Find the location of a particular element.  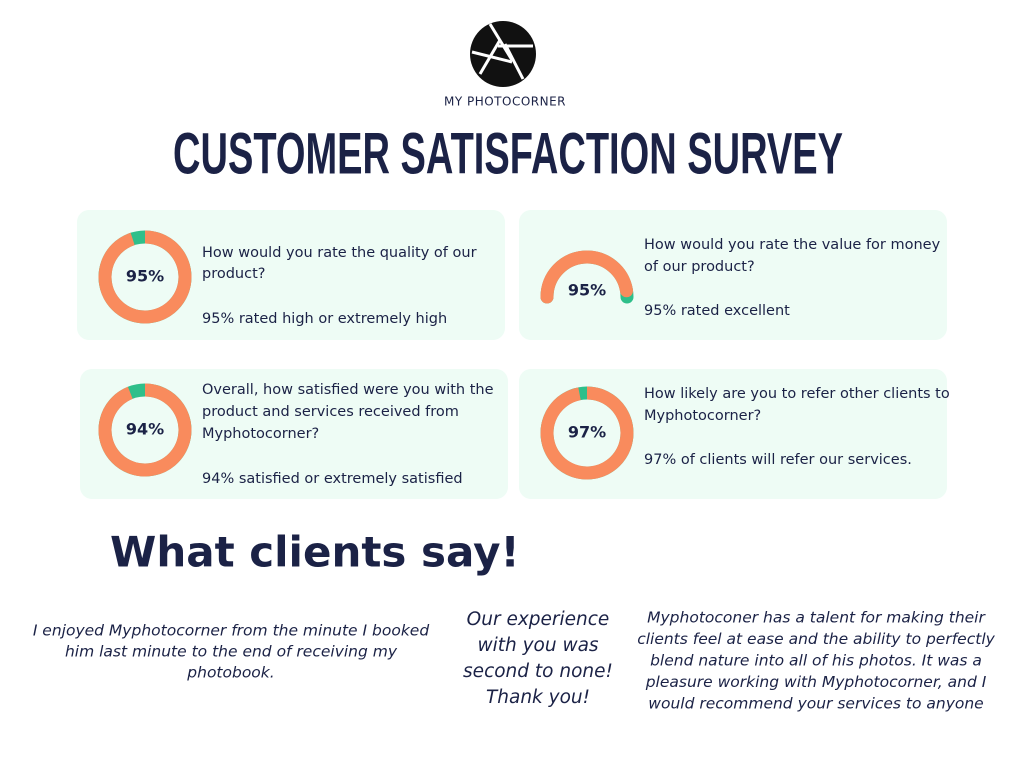

question-line: How would you rate the quality of our is located at coordinates (339, 253).